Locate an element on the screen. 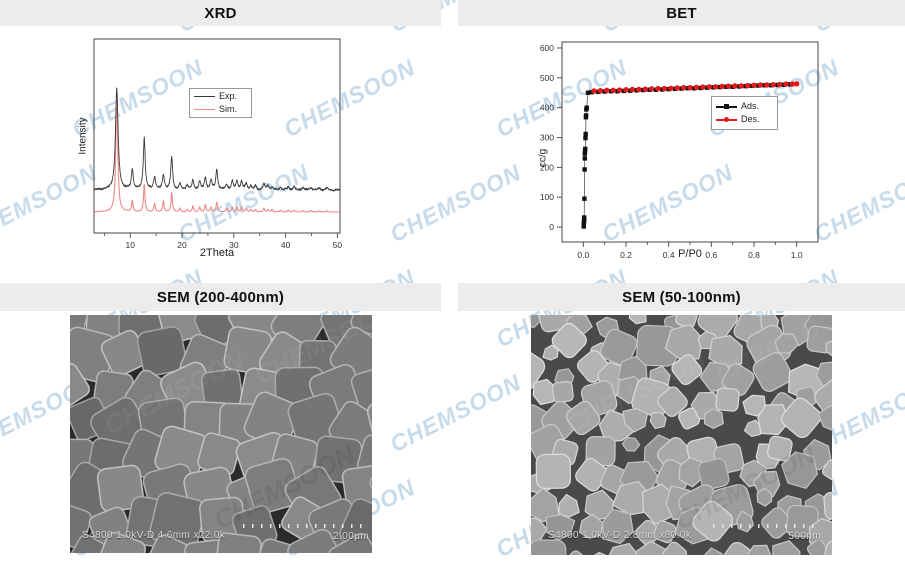 The width and height of the screenshot is (905, 570). xrd-legend: Exp. Sim. is located at coordinates (220, 103).